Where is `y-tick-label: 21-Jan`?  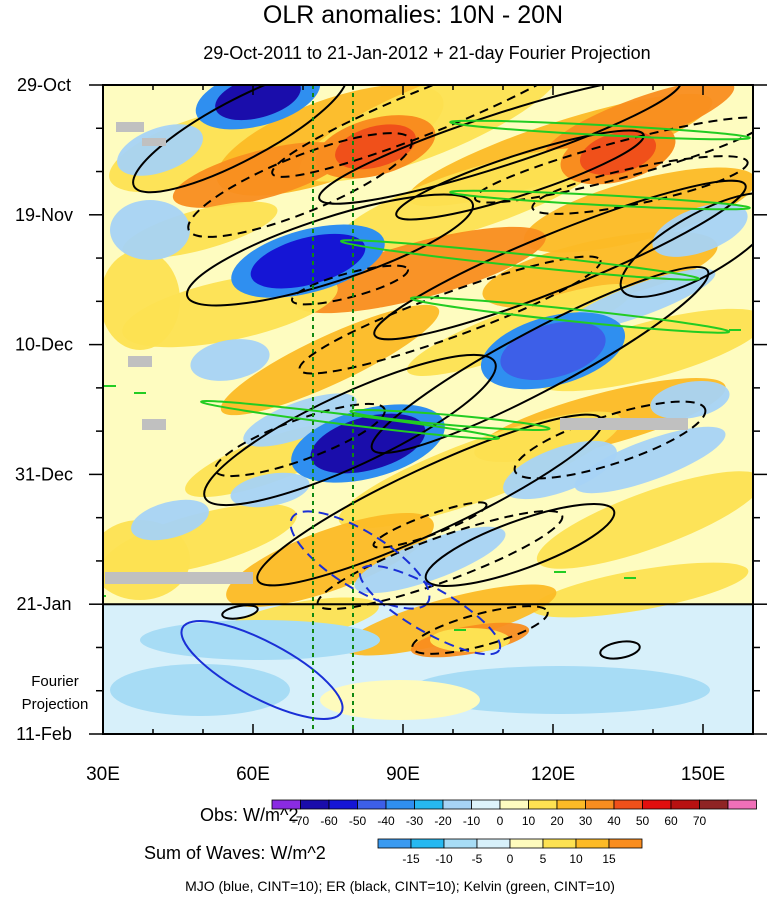
y-tick-label: 21-Jan is located at coordinates (43, 604).